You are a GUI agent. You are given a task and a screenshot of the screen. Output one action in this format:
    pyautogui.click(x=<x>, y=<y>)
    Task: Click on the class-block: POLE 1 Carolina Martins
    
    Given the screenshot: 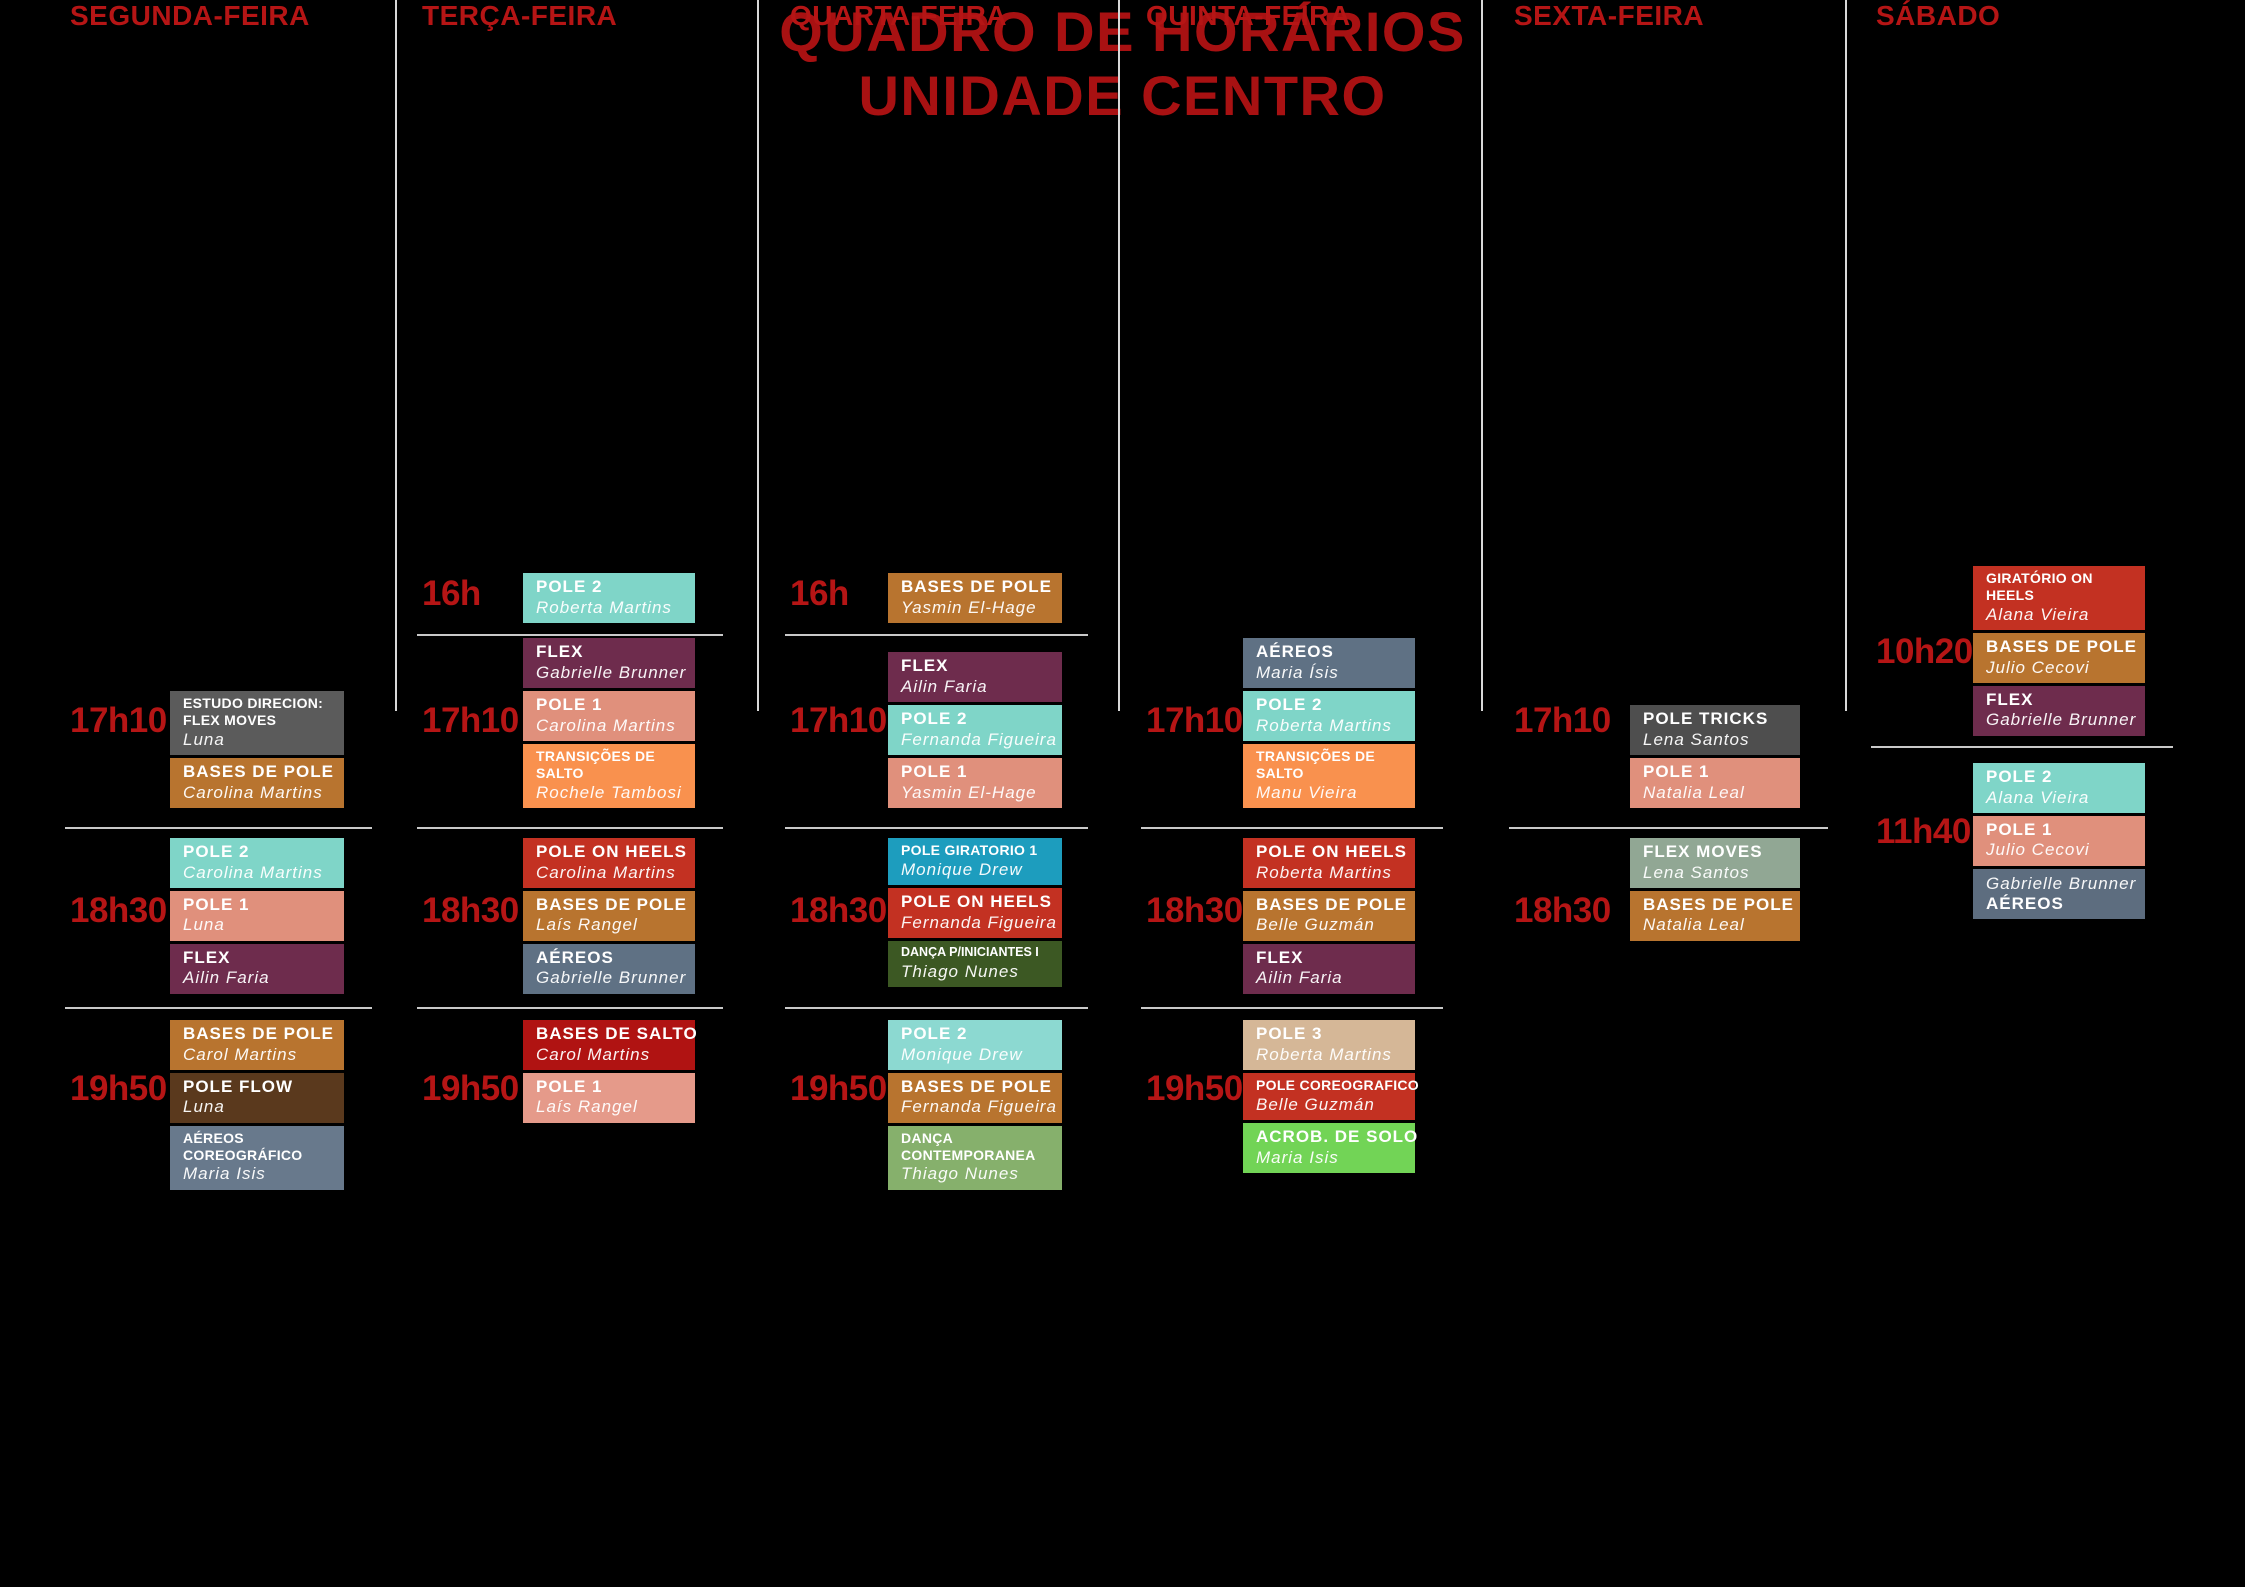 What is the action you would take?
    pyautogui.click(x=609, y=716)
    